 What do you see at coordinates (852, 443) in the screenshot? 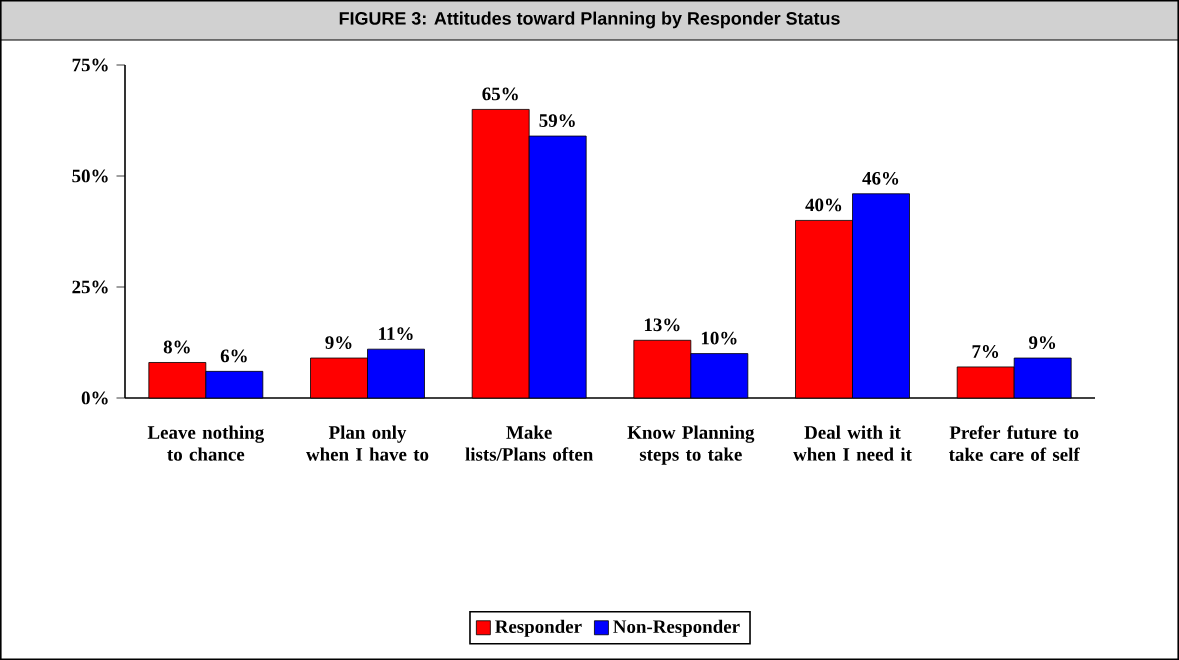
I see `x-tick-label: Deal with it when I need it` at bounding box center [852, 443].